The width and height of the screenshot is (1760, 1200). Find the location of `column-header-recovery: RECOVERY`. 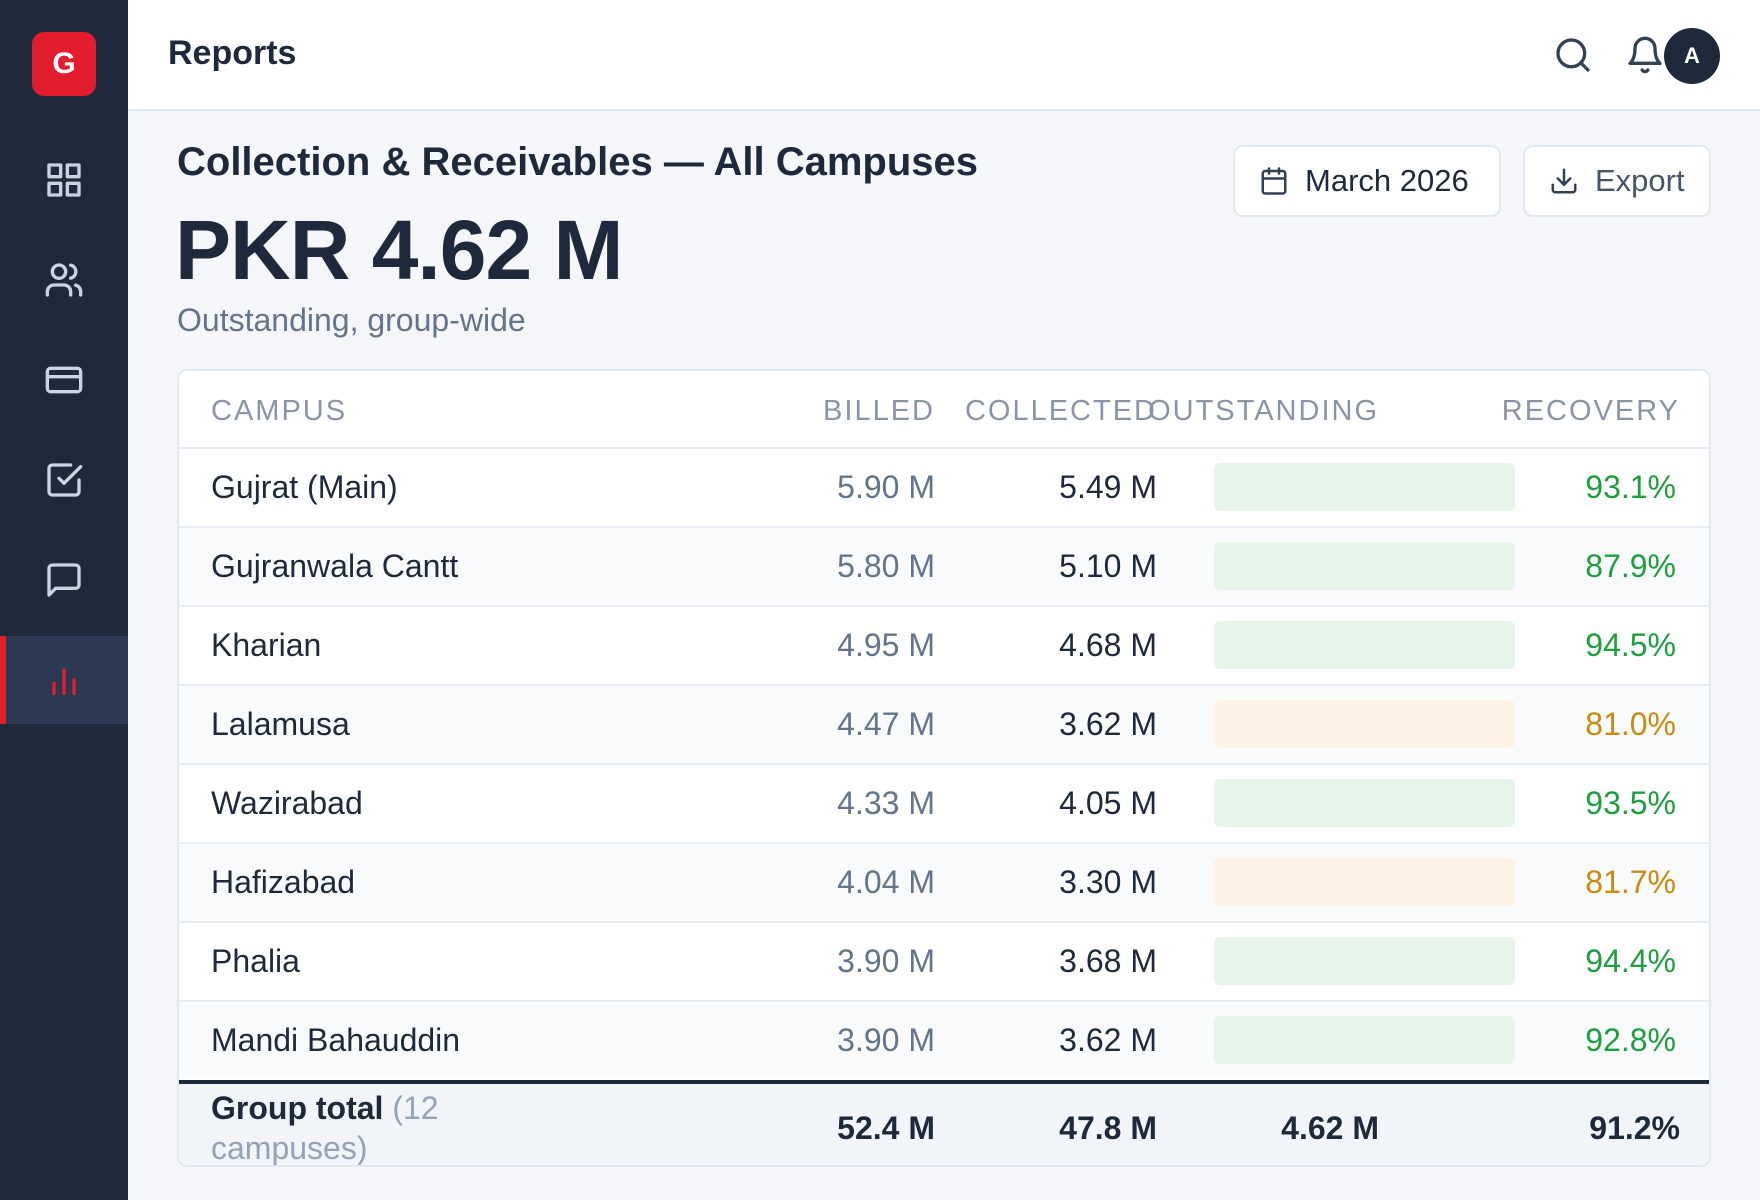

column-header-recovery: RECOVERY is located at coordinates (1590, 411).